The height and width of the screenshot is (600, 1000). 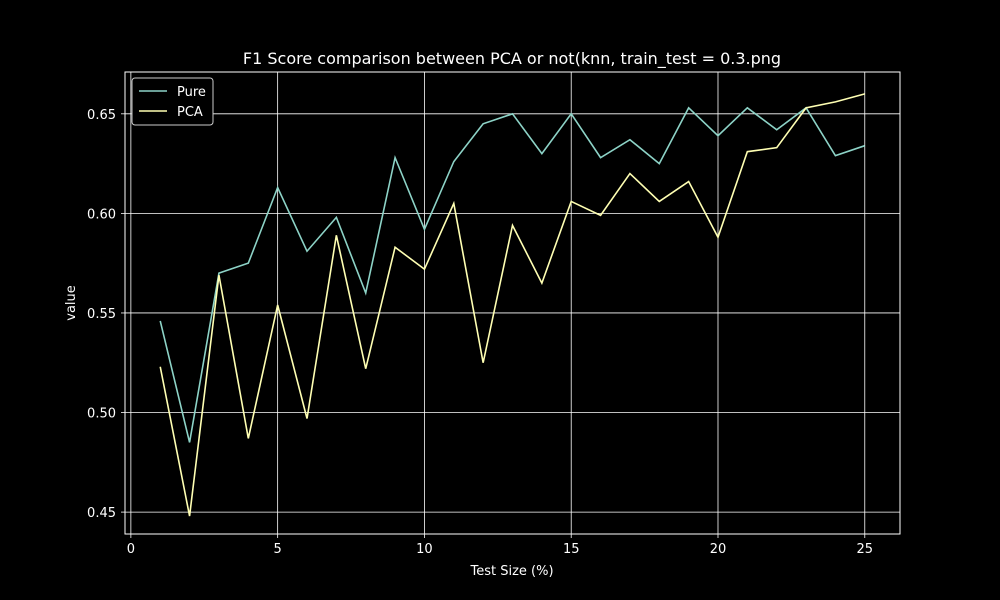 What do you see at coordinates (101, 414) in the screenshot?
I see `y-tick-label: 0.50` at bounding box center [101, 414].